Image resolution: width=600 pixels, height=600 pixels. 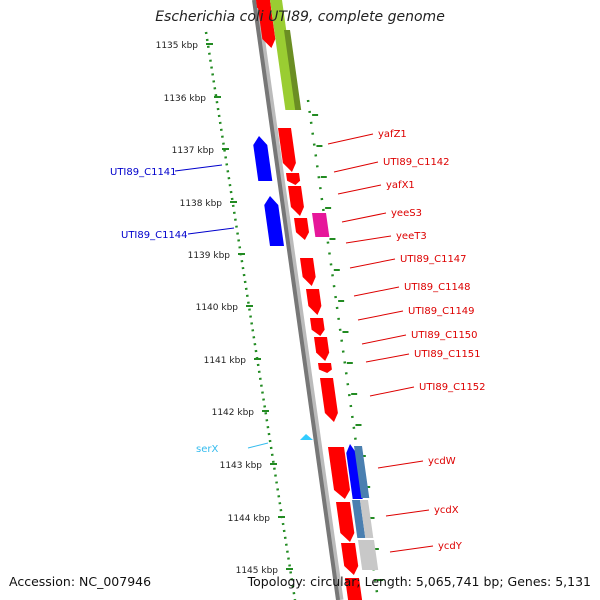 I want to click on cds-ycdw, so click(x=339, y=473).